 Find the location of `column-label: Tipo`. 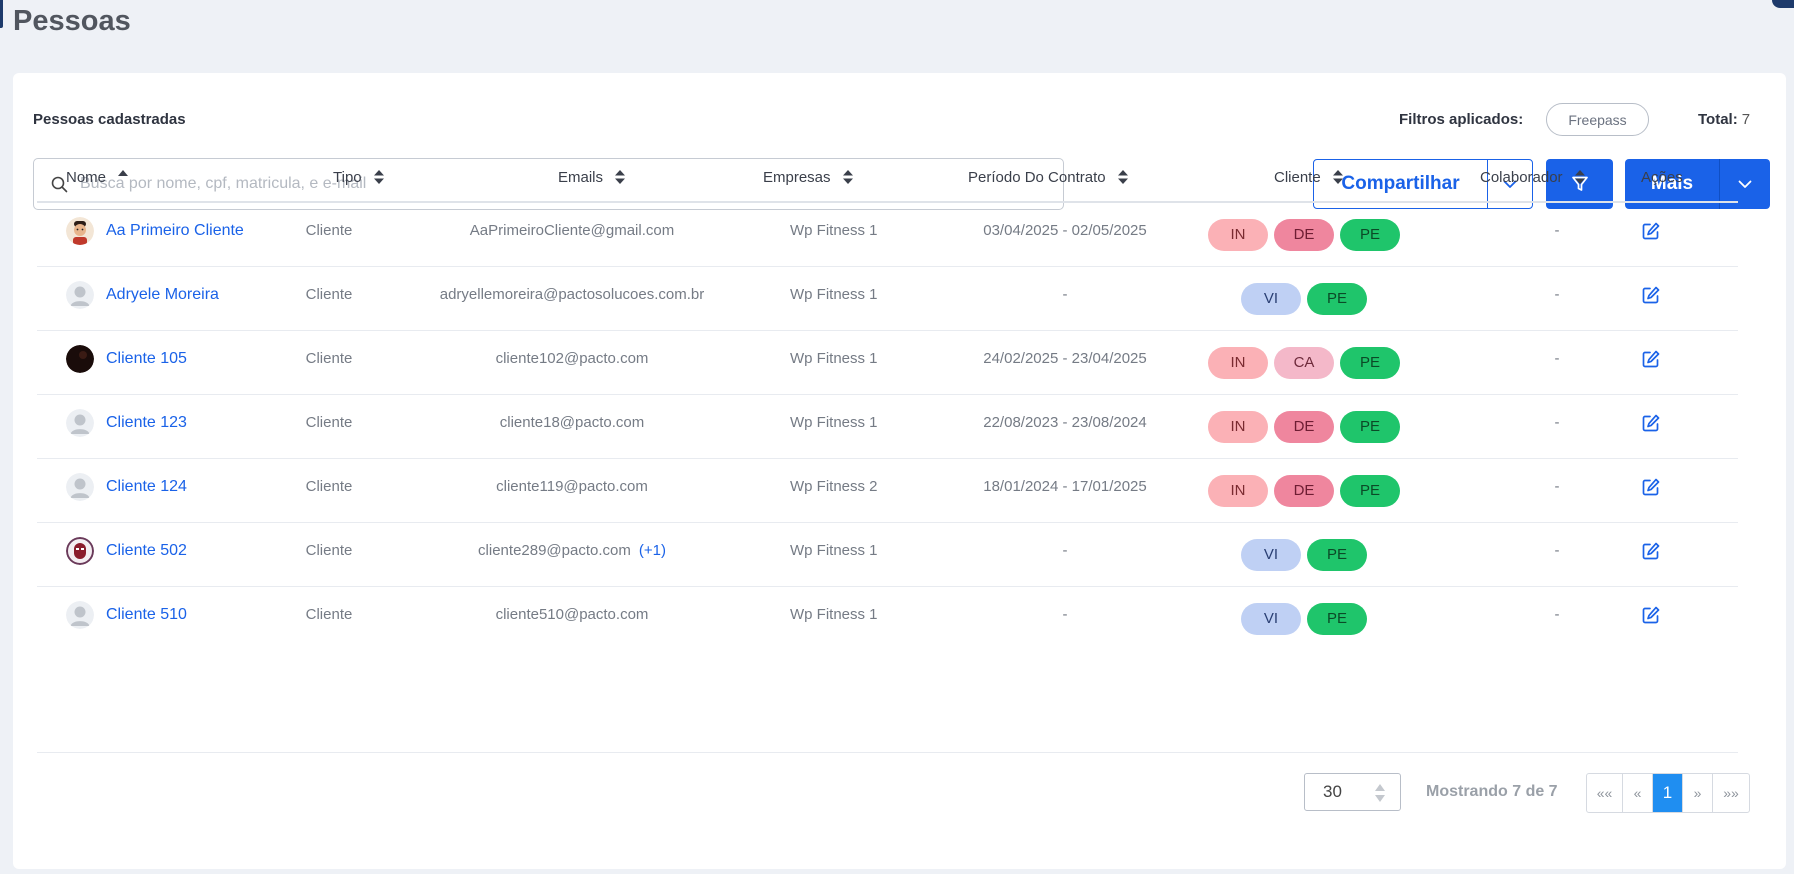

column-label: Tipo is located at coordinates (347, 177).